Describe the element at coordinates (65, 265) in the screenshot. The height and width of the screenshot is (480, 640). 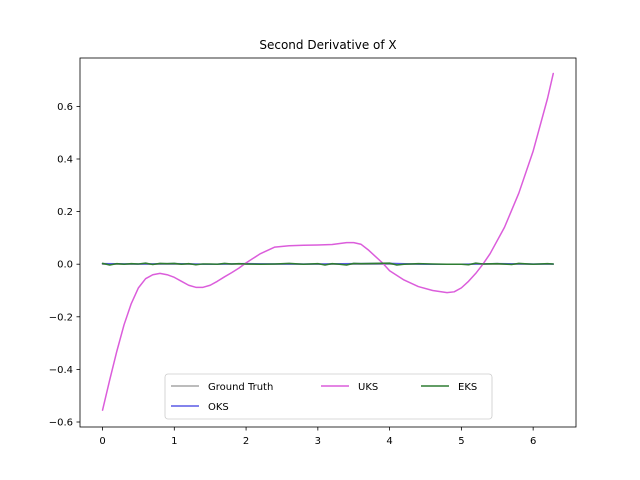
I see `y-tick-label: 0.0` at that location.